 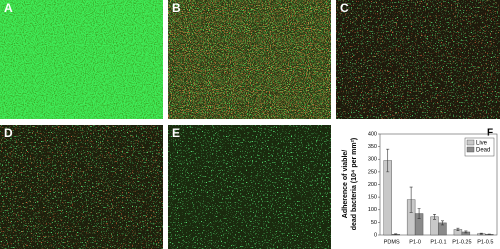 I want to click on y-tick-label: 150, so click(x=372, y=198).